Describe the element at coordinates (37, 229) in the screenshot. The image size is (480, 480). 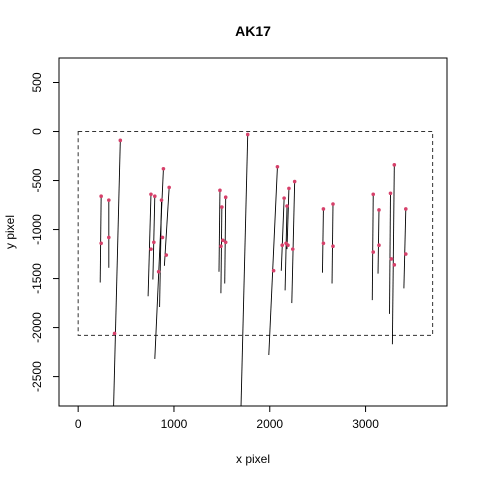
I see `y-tick-label-3: -1000` at that location.